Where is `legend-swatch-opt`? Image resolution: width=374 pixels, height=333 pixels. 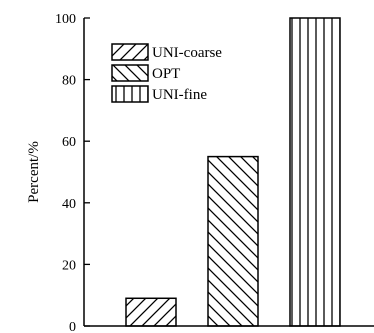
legend-swatch-opt is located at coordinates (130, 73).